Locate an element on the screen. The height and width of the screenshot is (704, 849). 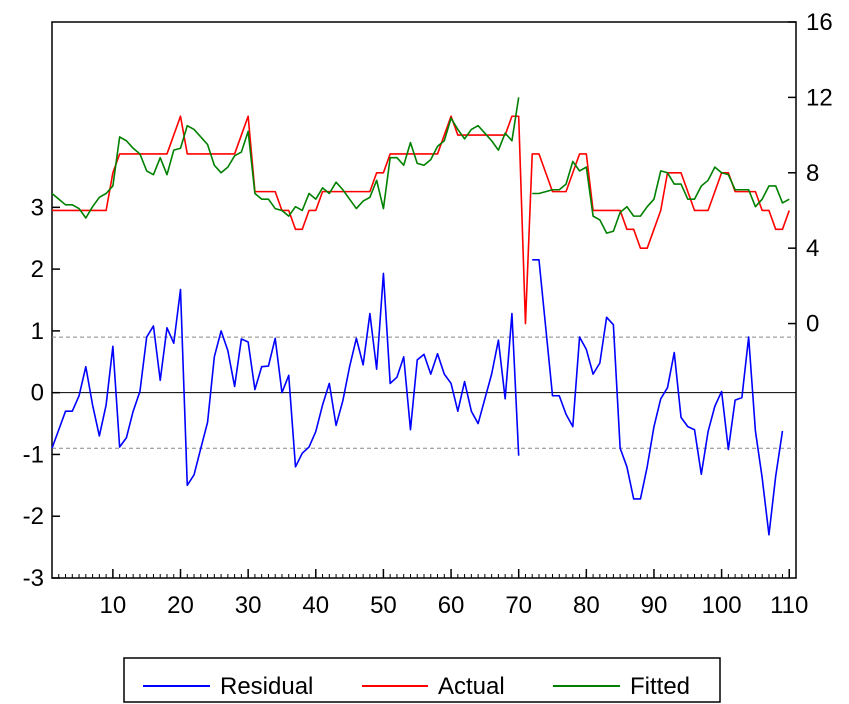
x-tick-label: 30 is located at coordinates (248, 605).